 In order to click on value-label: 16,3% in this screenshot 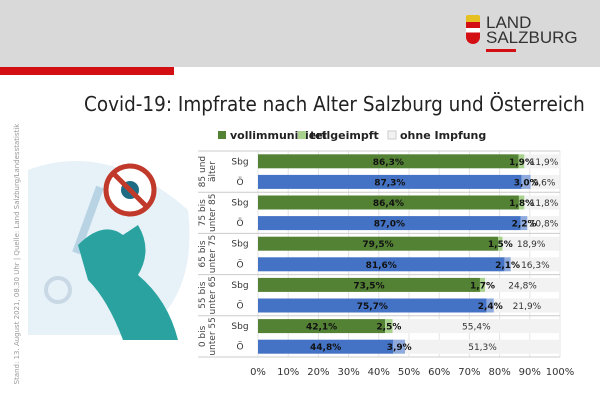, I will do `click(535, 266)`.